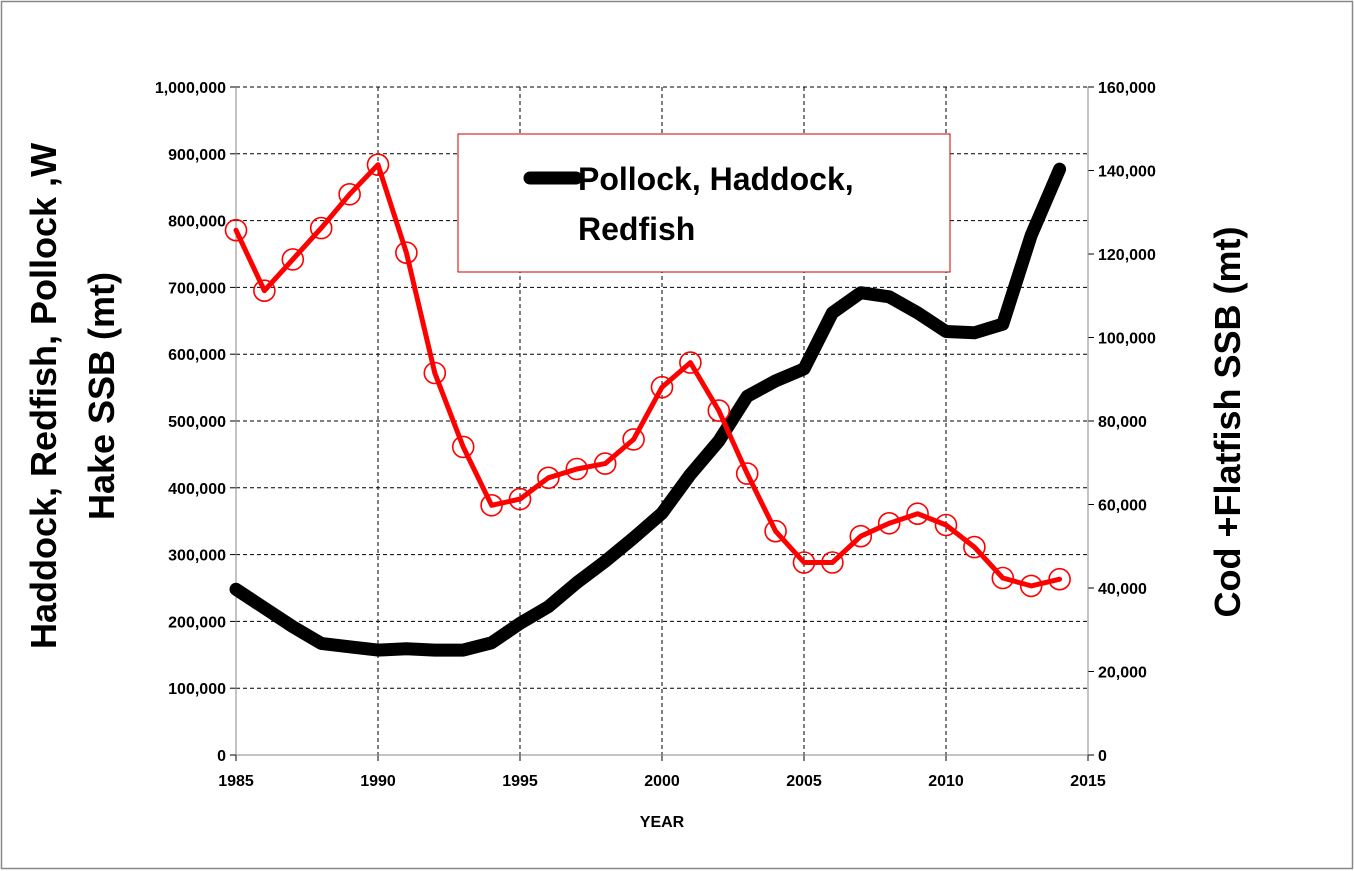  What do you see at coordinates (1122, 589) in the screenshot?
I see `y-right-tick-label: 40,000` at bounding box center [1122, 589].